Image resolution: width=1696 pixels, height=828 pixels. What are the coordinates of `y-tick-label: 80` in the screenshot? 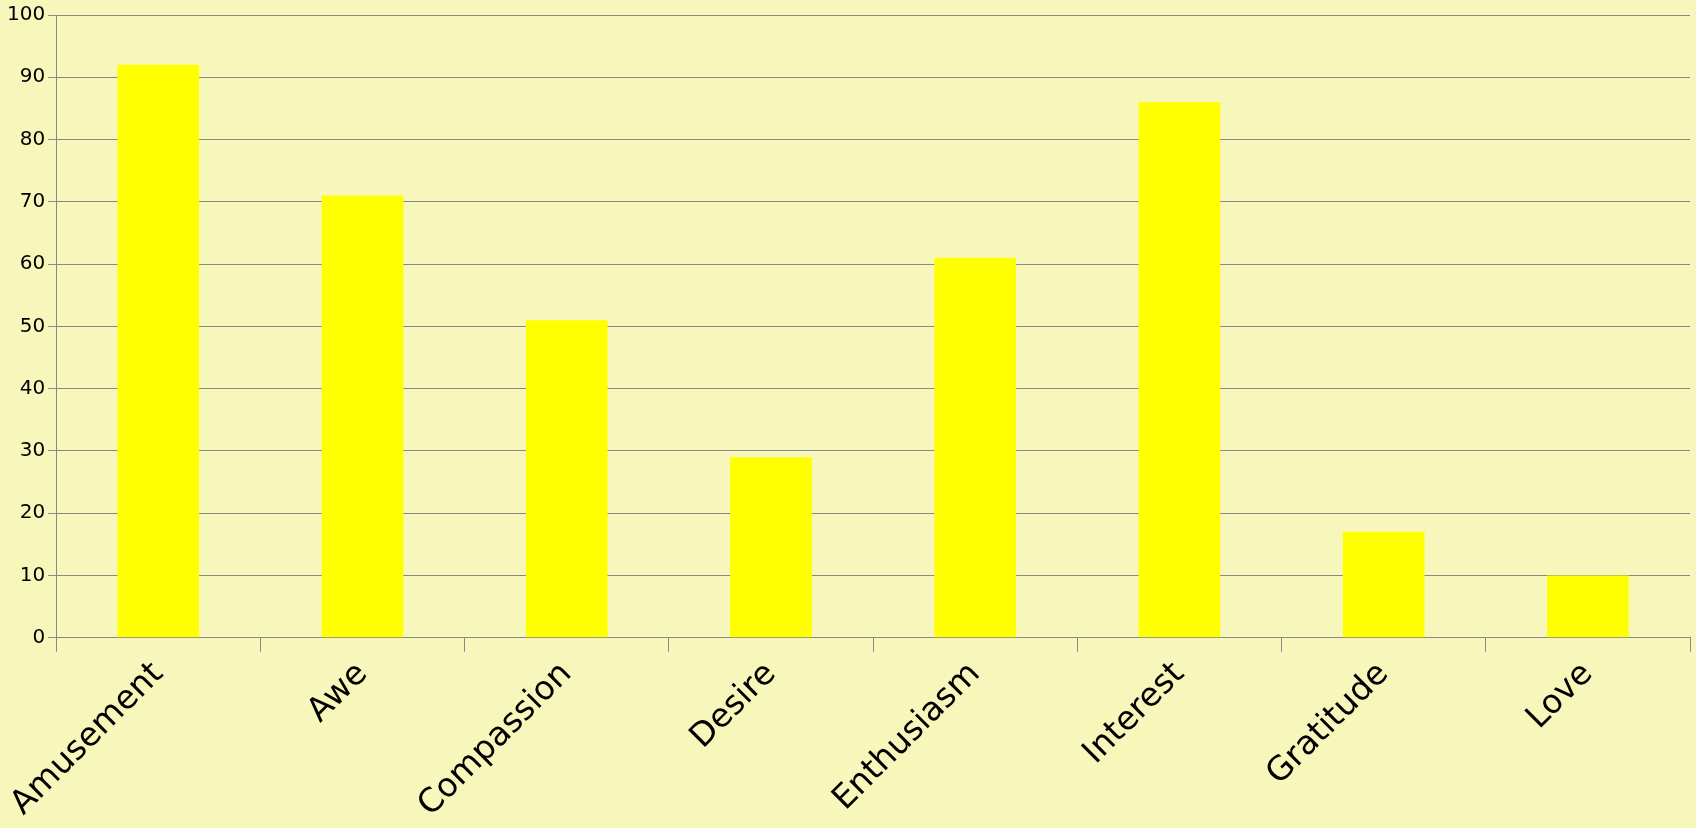 It's located at (32, 137).